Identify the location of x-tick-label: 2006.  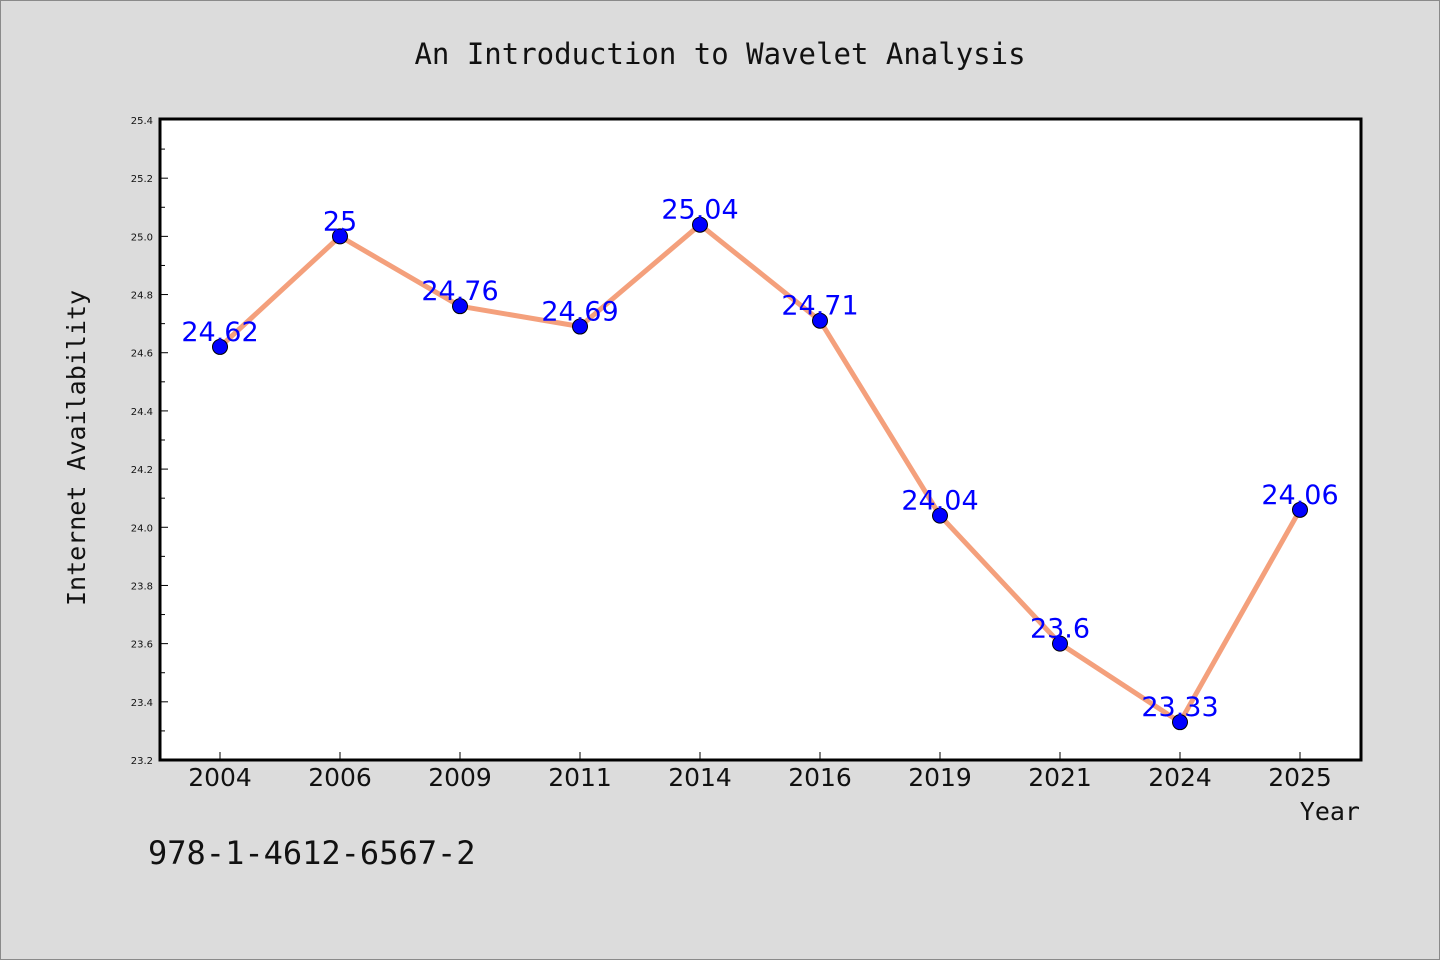
(340, 777).